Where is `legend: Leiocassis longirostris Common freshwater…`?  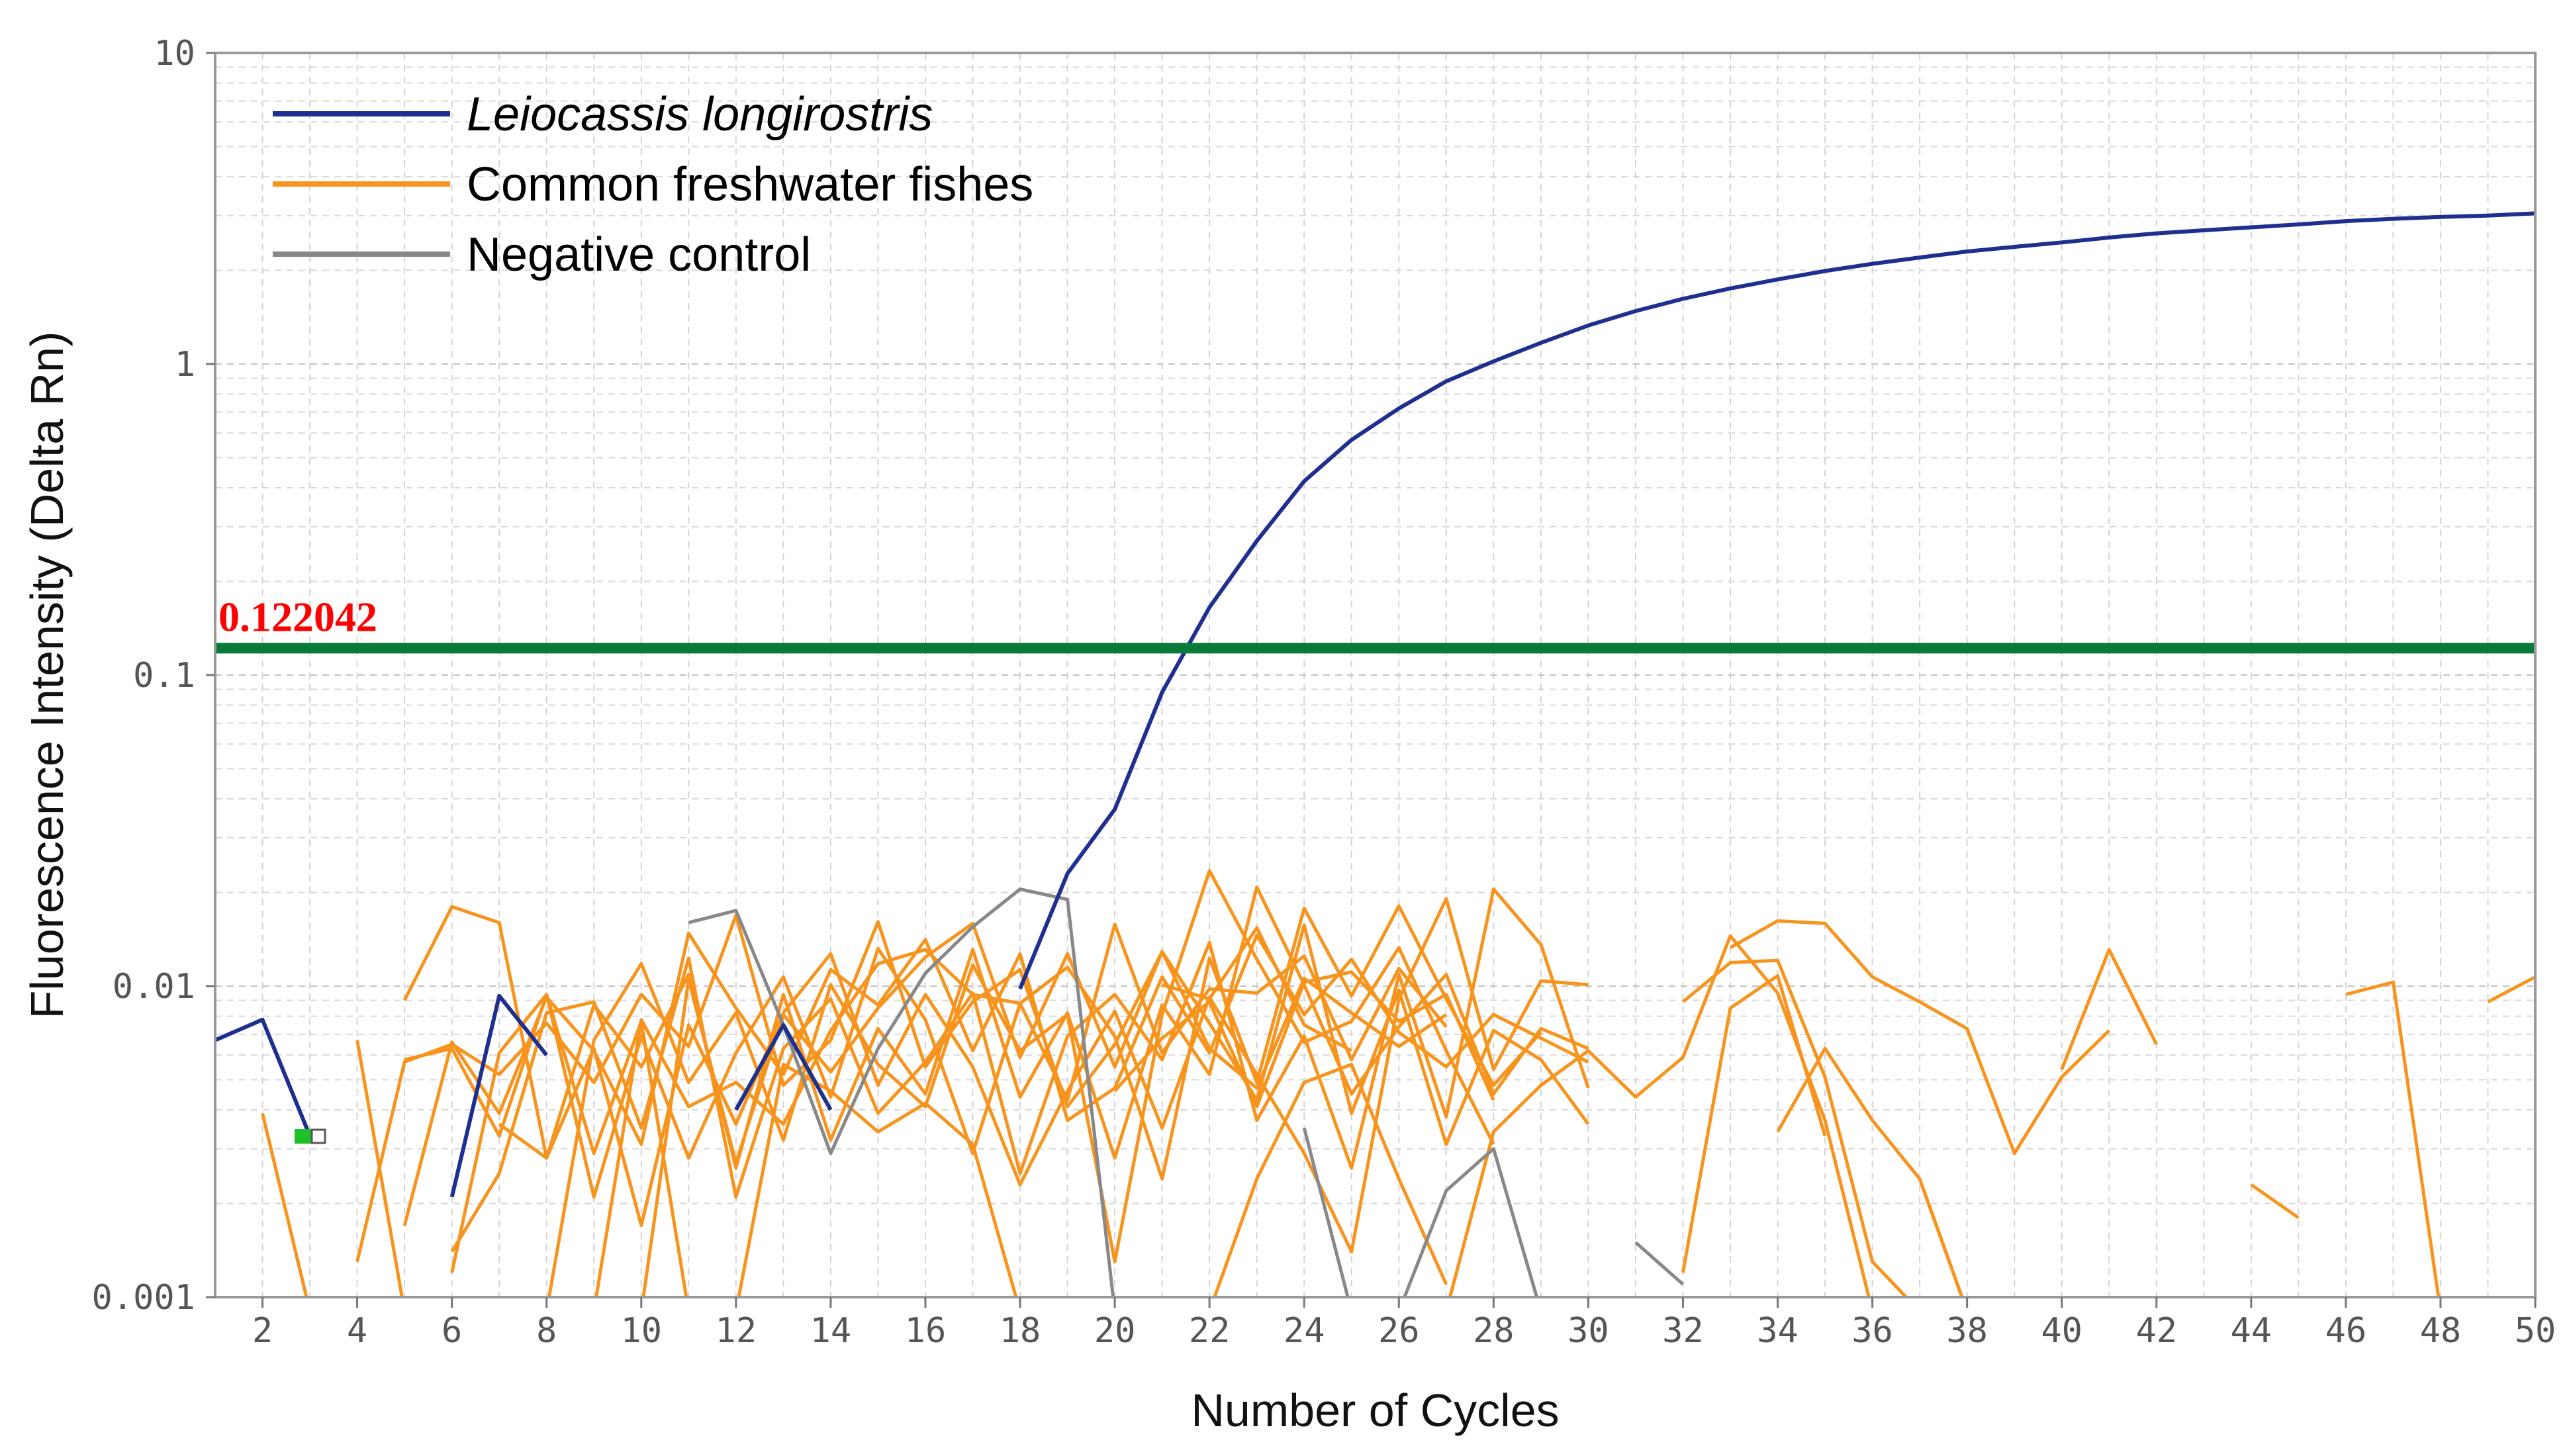
legend: Leiocassis longirostris Common freshwater… is located at coordinates (653, 184).